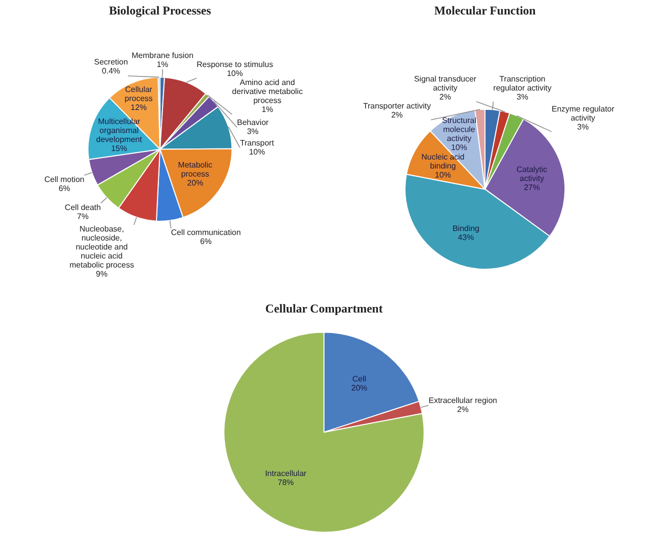  What do you see at coordinates (83, 216) in the screenshot?
I see `data-label: 7%` at bounding box center [83, 216].